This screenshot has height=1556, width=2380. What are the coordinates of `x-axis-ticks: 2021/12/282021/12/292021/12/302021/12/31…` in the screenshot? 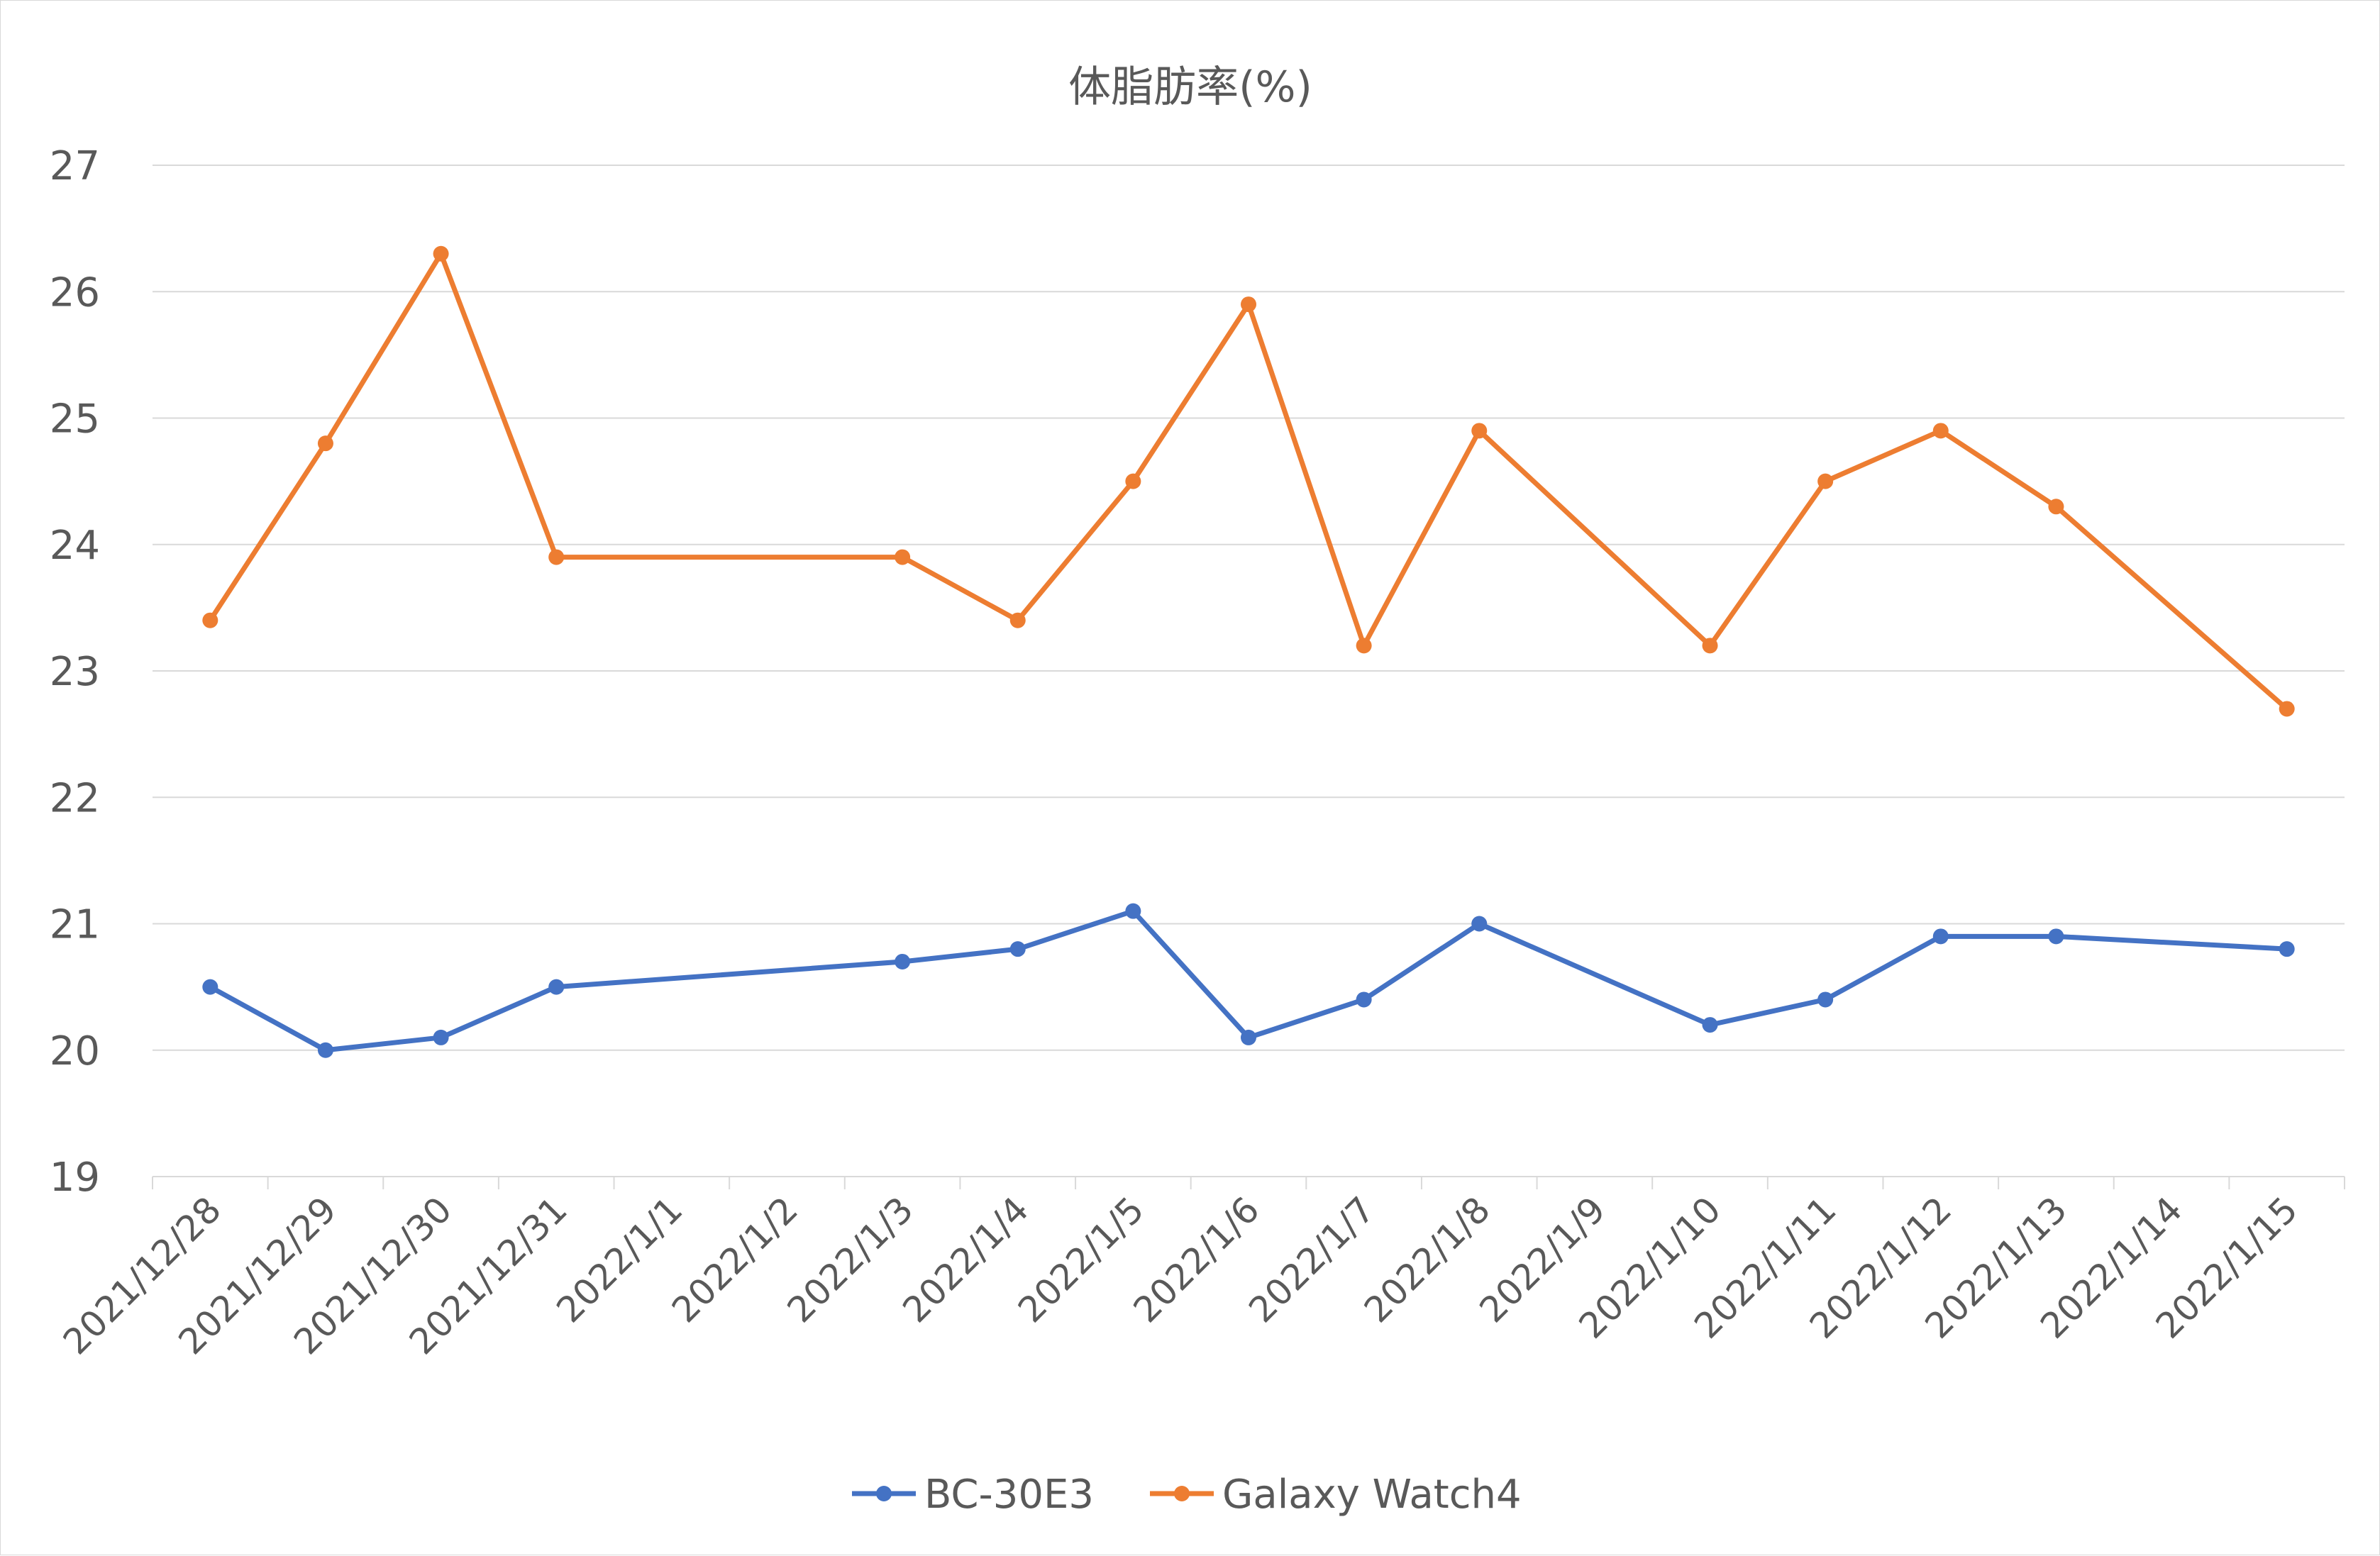 It's located at (1181, 1275).